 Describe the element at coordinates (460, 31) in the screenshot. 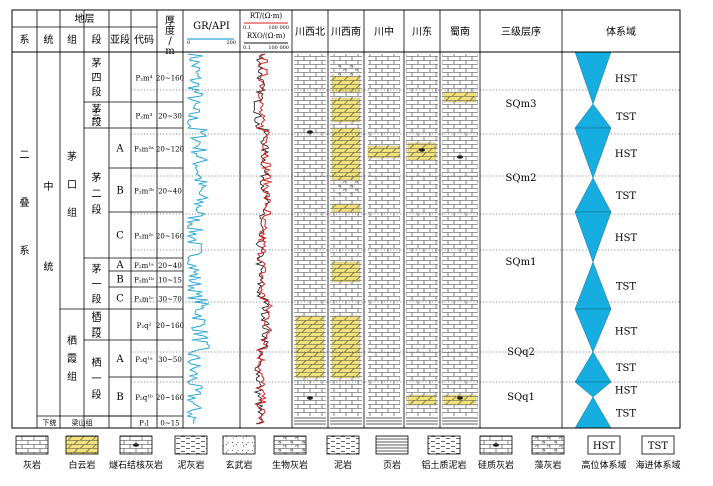

I see `region-header: 蜀南` at that location.